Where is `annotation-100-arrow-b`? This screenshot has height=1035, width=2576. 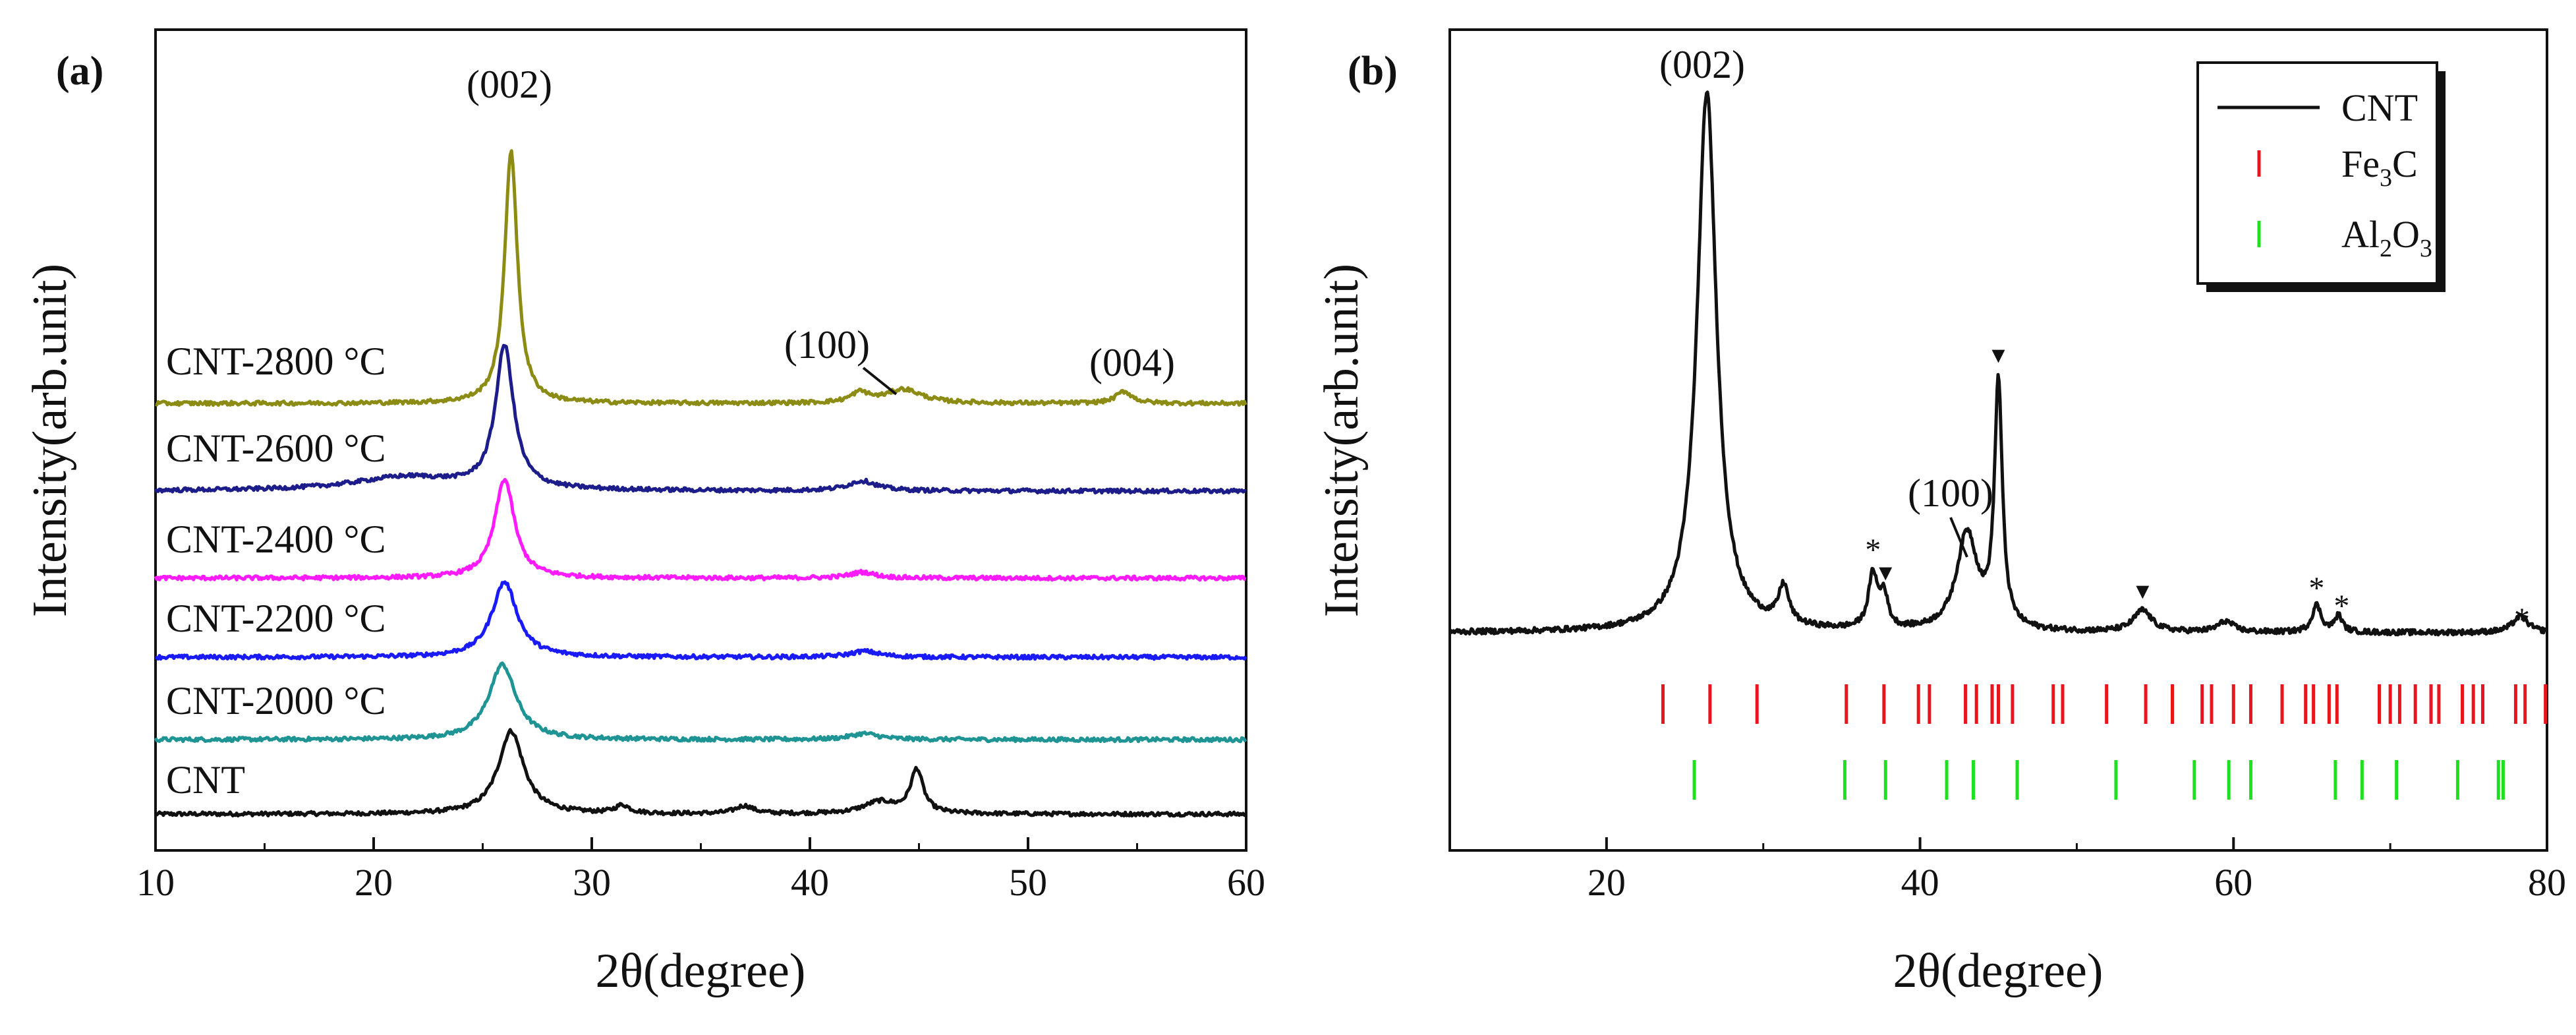
annotation-100-arrow-b is located at coordinates (1959, 537).